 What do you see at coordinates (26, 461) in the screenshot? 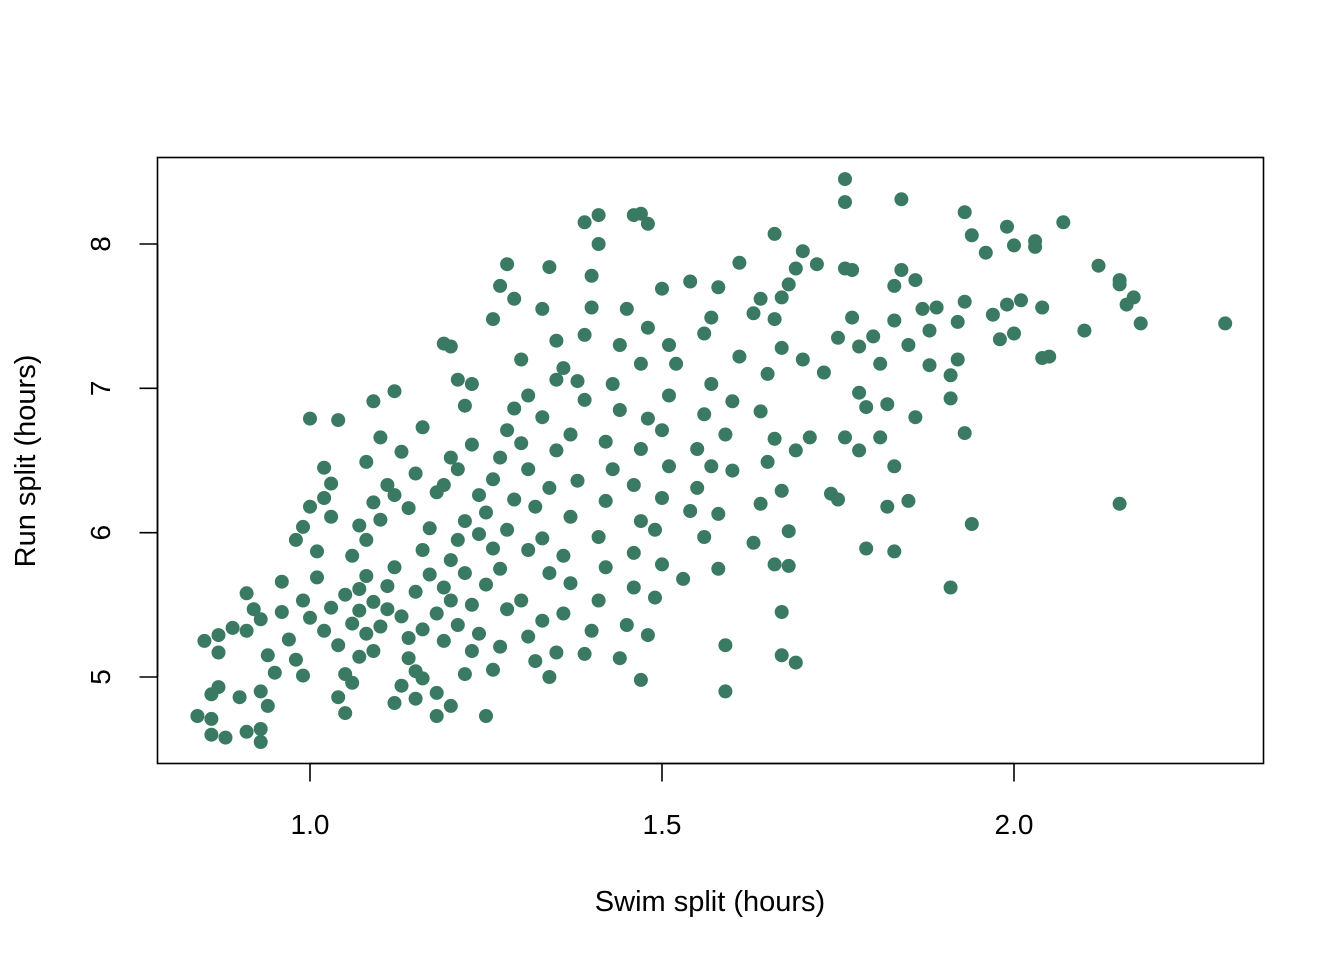
I see `y-axis-label: Run split (hours)` at bounding box center [26, 461].